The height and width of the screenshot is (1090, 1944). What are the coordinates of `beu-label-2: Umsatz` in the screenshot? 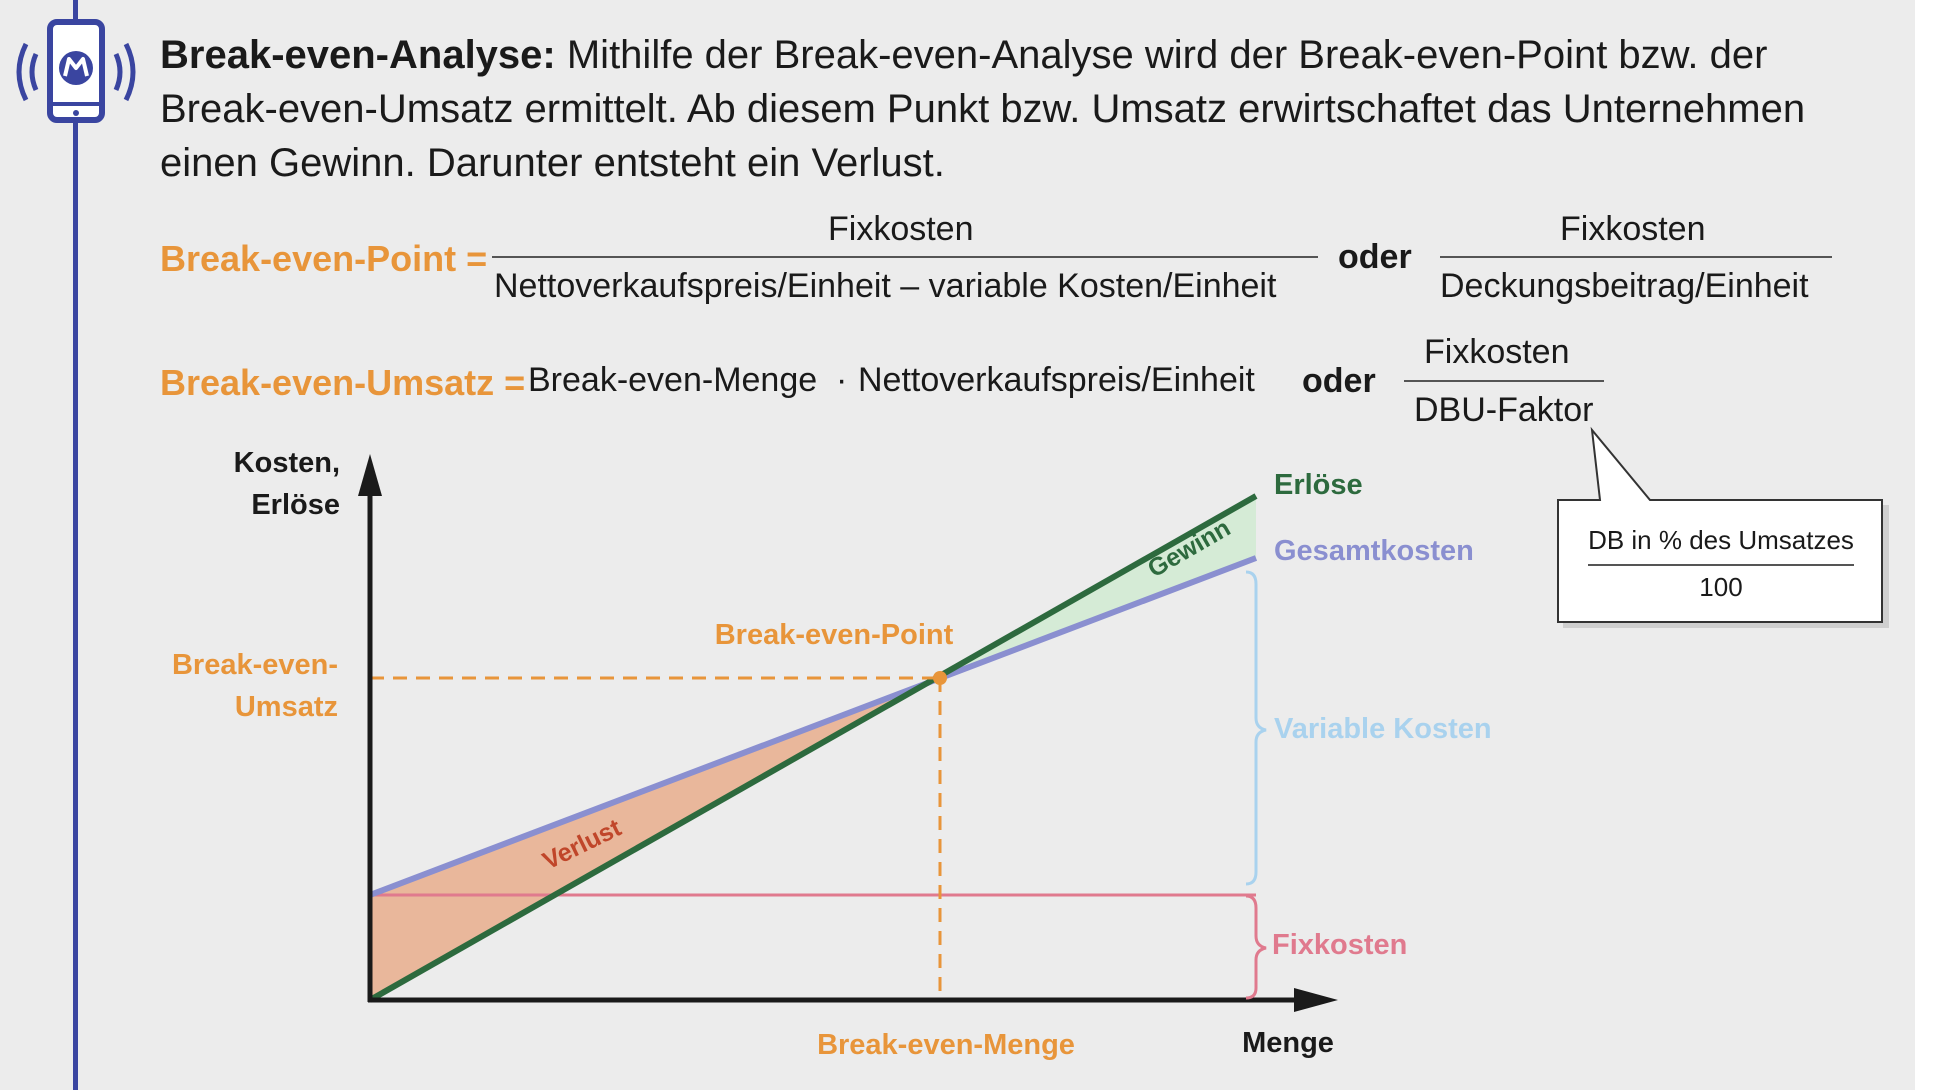 It's located at (286, 707).